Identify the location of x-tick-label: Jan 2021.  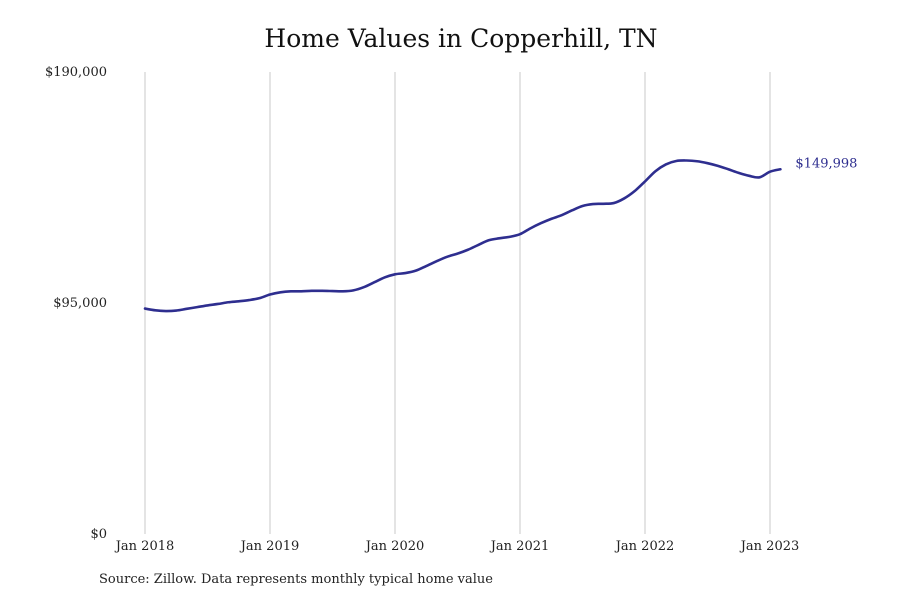
(519, 546).